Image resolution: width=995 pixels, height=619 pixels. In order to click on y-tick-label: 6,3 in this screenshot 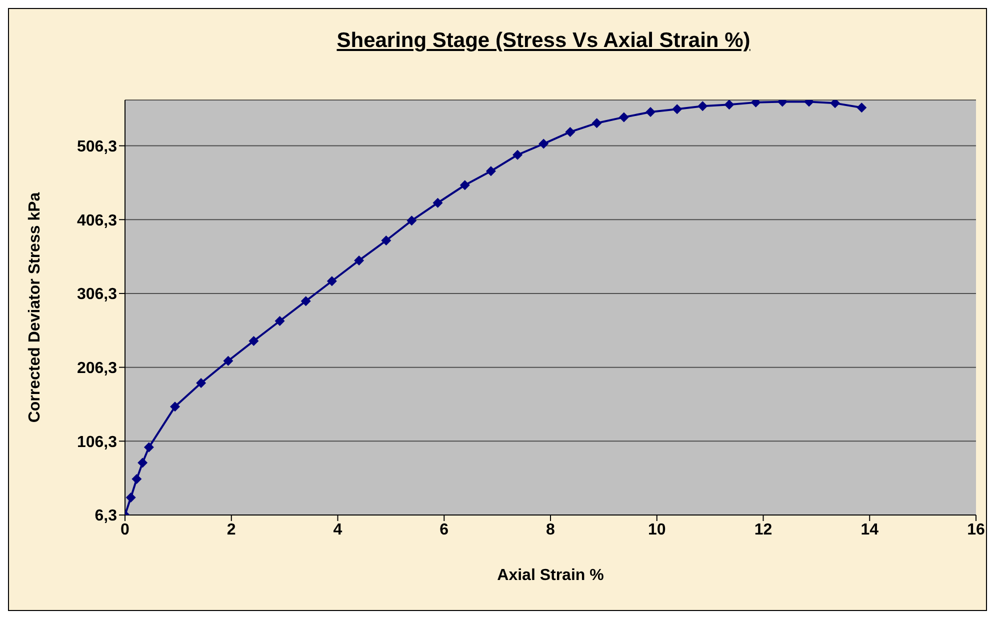, I will do `click(106, 516)`.